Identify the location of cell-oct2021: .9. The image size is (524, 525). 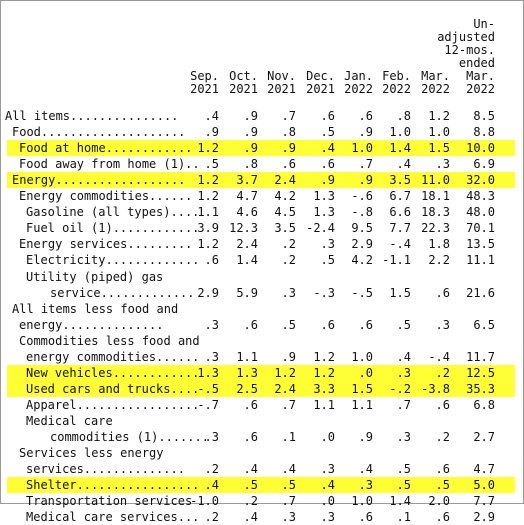
(250, 116).